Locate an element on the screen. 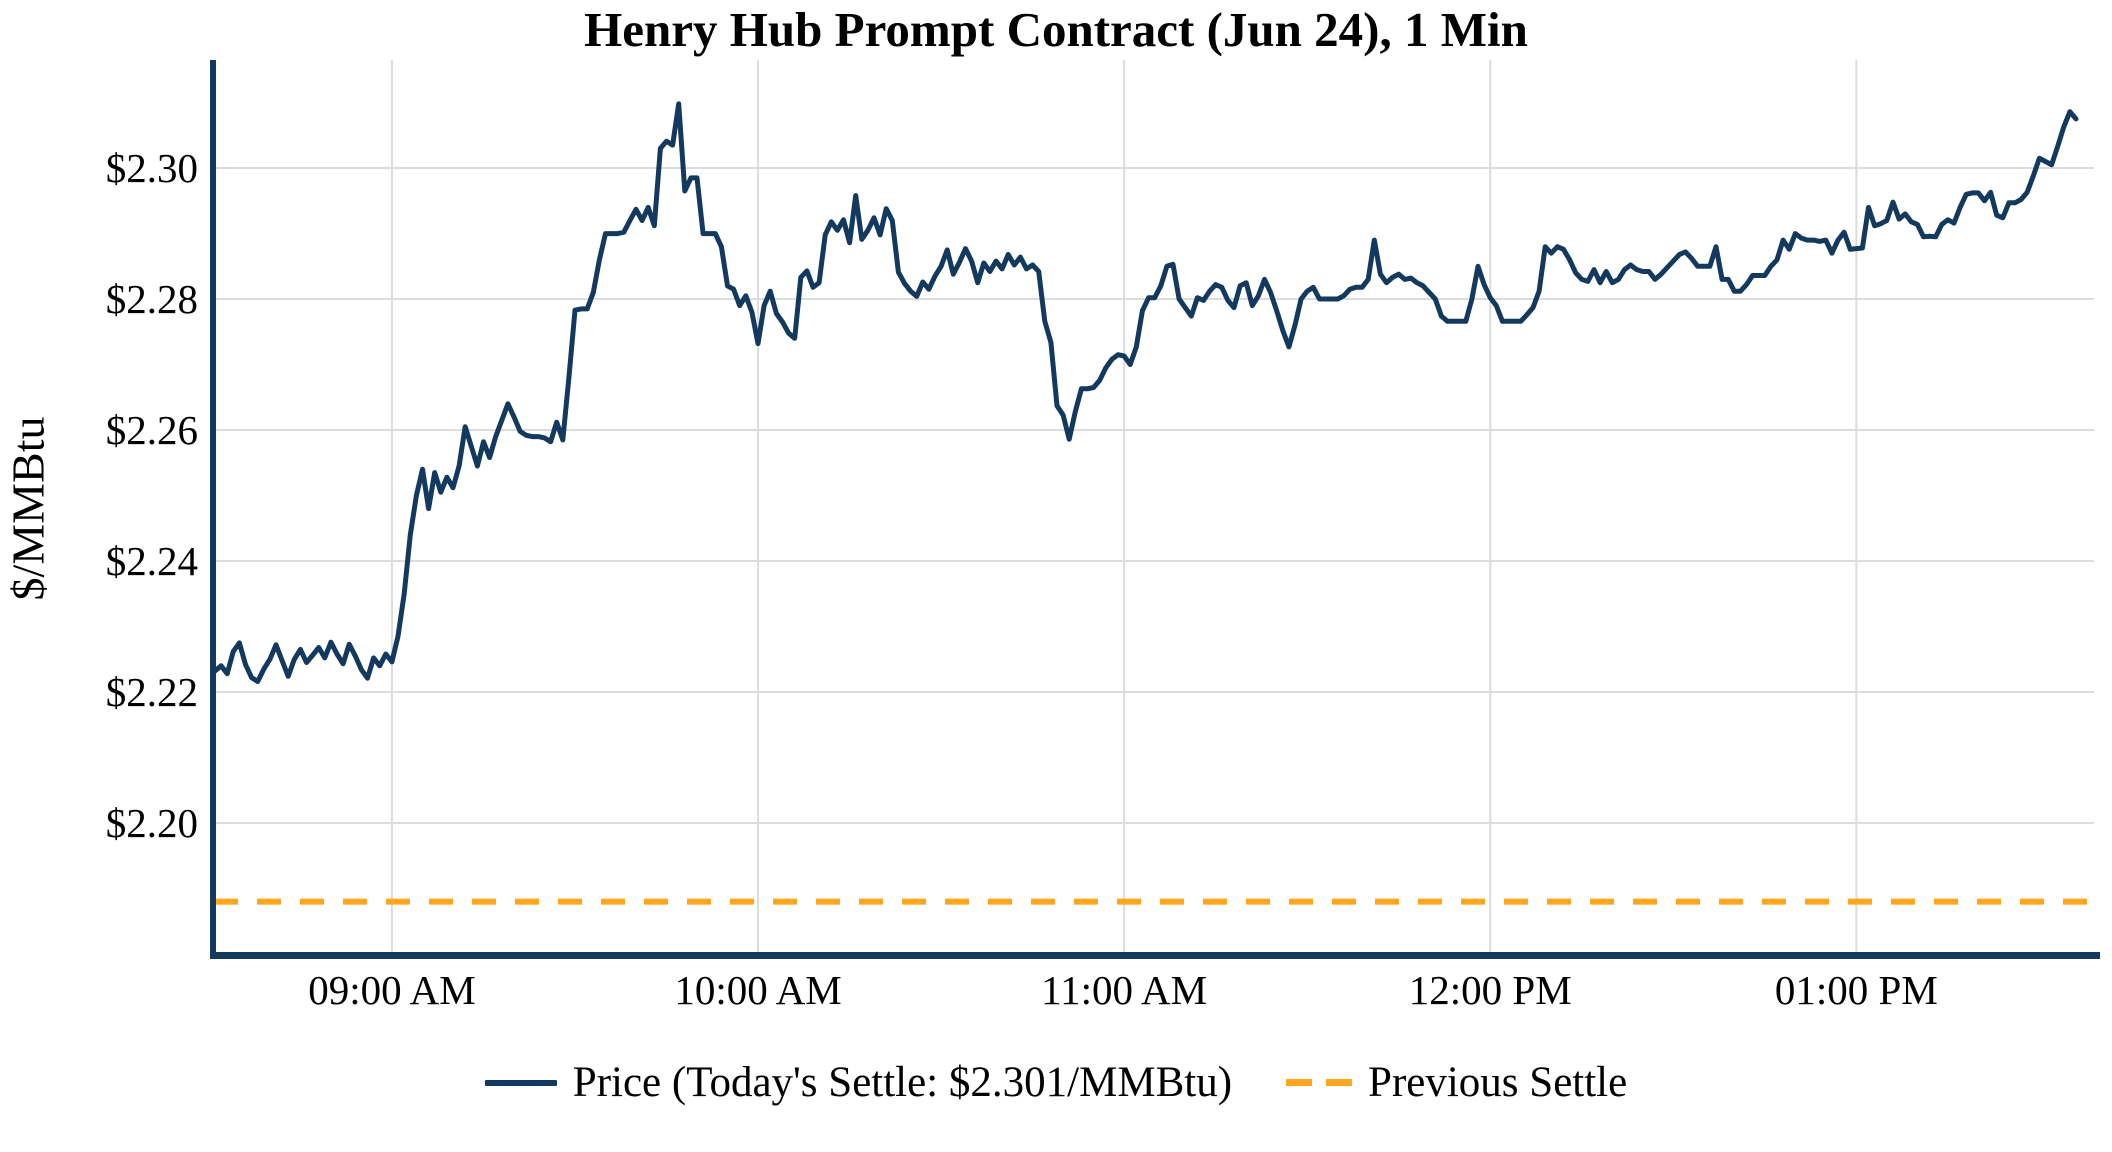 This screenshot has height=1152, width=2112. legend-previous-settle-dash-swatch is located at coordinates (1319, 1082).